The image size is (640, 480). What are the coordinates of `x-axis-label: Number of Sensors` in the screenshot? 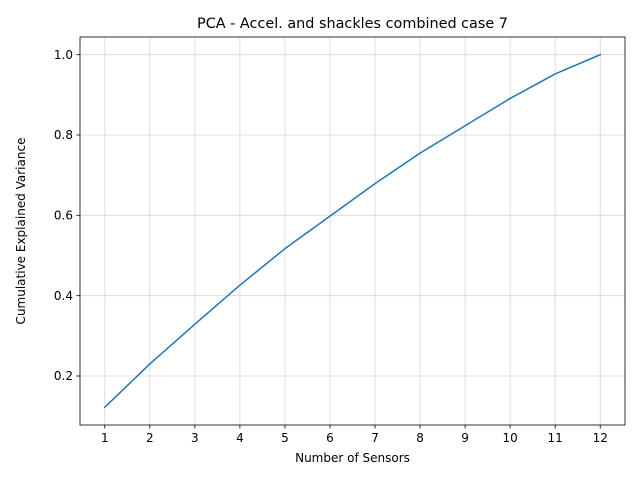 It's located at (352, 458).